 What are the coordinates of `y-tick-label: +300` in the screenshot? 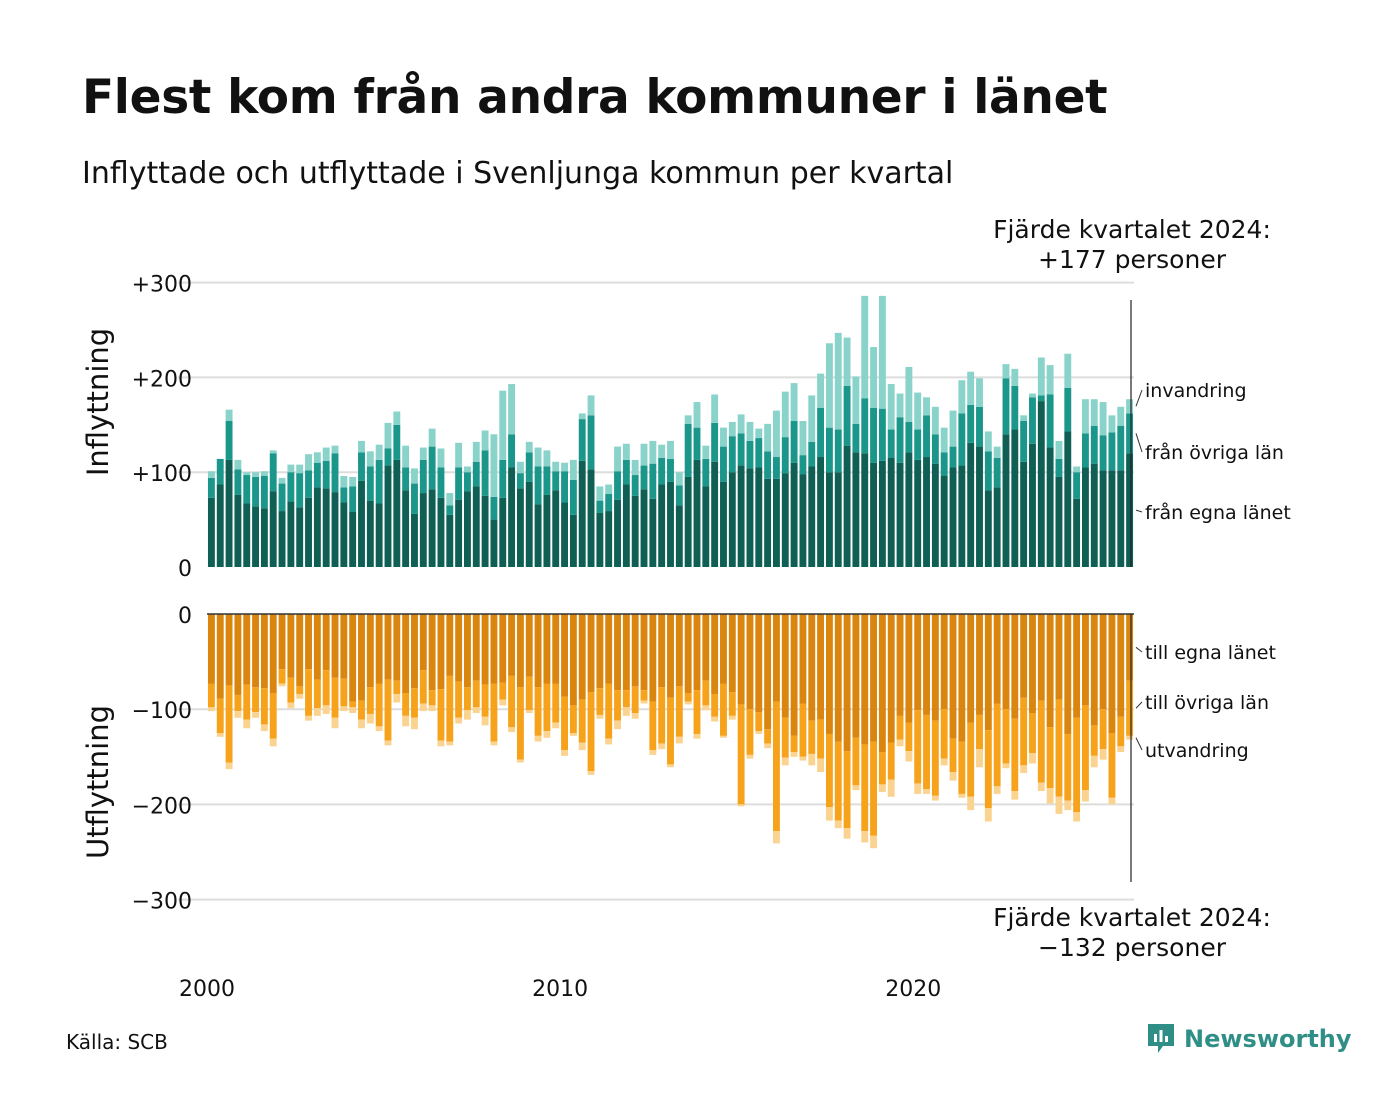 It's located at (162, 285).